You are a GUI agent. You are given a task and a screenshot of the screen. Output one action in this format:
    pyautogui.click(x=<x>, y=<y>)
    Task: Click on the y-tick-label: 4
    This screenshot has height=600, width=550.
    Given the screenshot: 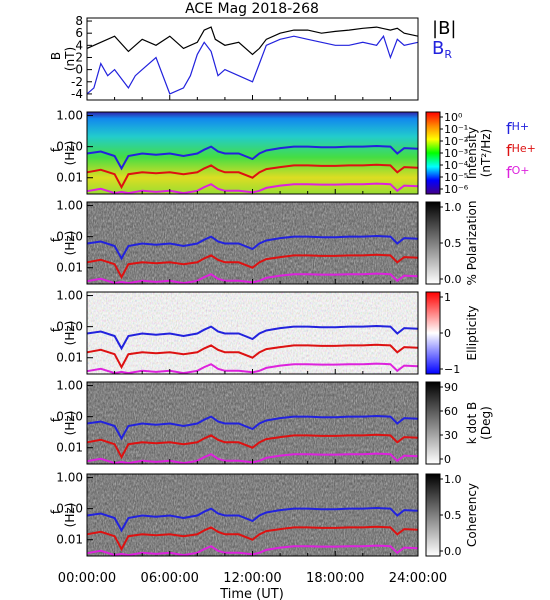 What is the action you would take?
    pyautogui.click(x=79, y=45)
    